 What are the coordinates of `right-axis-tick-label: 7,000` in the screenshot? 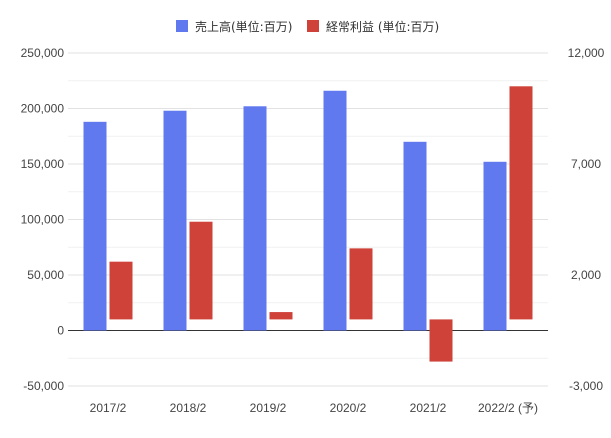 It's located at (586, 164).